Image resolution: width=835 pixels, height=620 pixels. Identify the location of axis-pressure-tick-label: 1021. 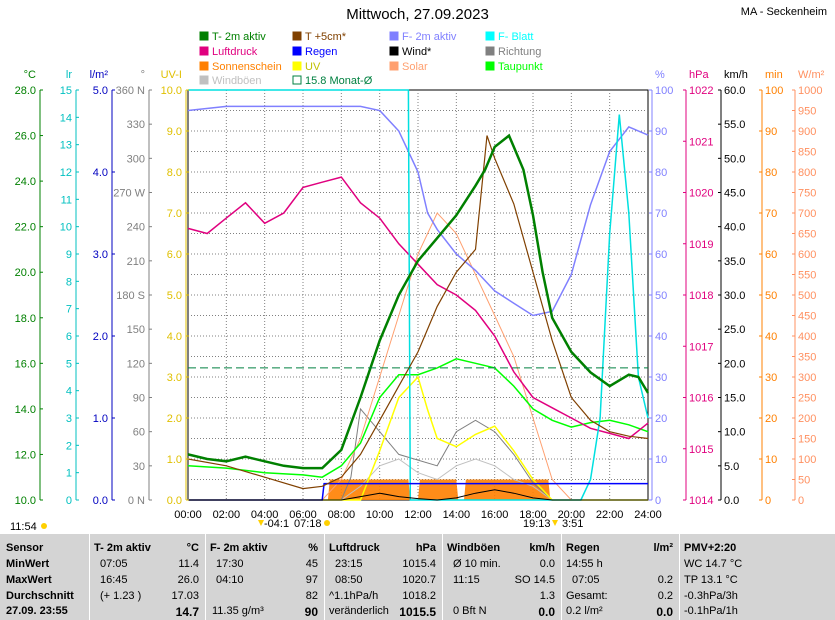
(701, 142).